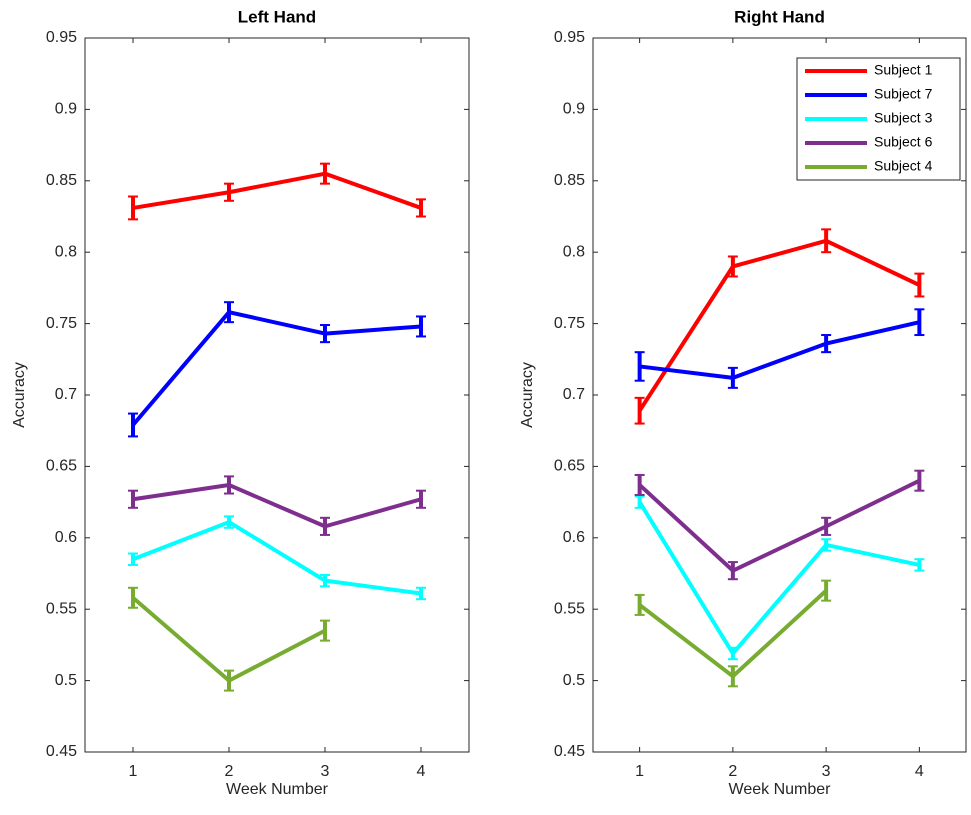 The height and width of the screenshot is (815, 971). What do you see at coordinates (903, 142) in the screenshot?
I see `legend-label: Subject 6` at bounding box center [903, 142].